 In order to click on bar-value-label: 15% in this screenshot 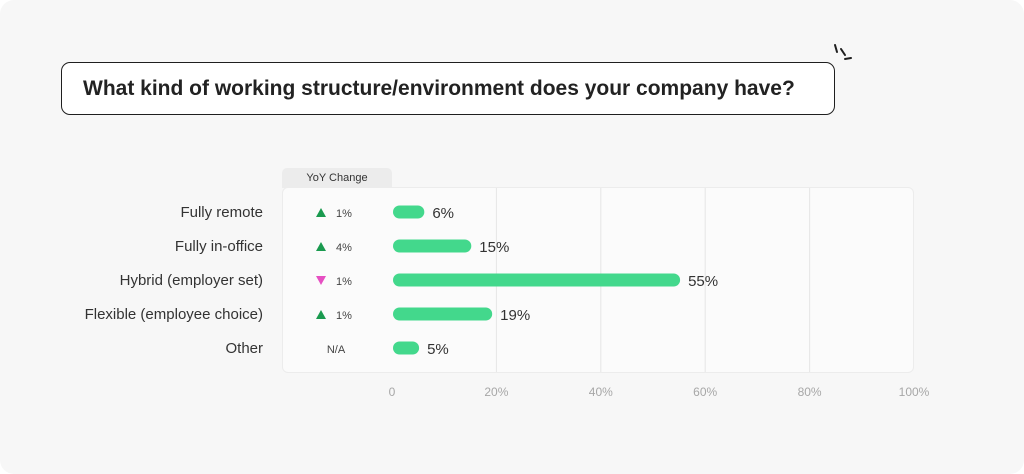, I will do `click(494, 247)`.